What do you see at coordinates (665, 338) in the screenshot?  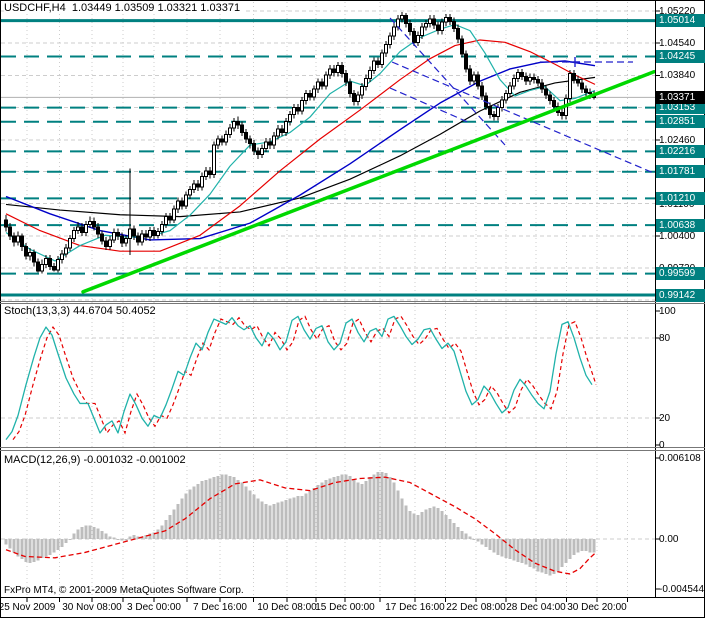 I see `stoch-scale-label: 80` at bounding box center [665, 338].